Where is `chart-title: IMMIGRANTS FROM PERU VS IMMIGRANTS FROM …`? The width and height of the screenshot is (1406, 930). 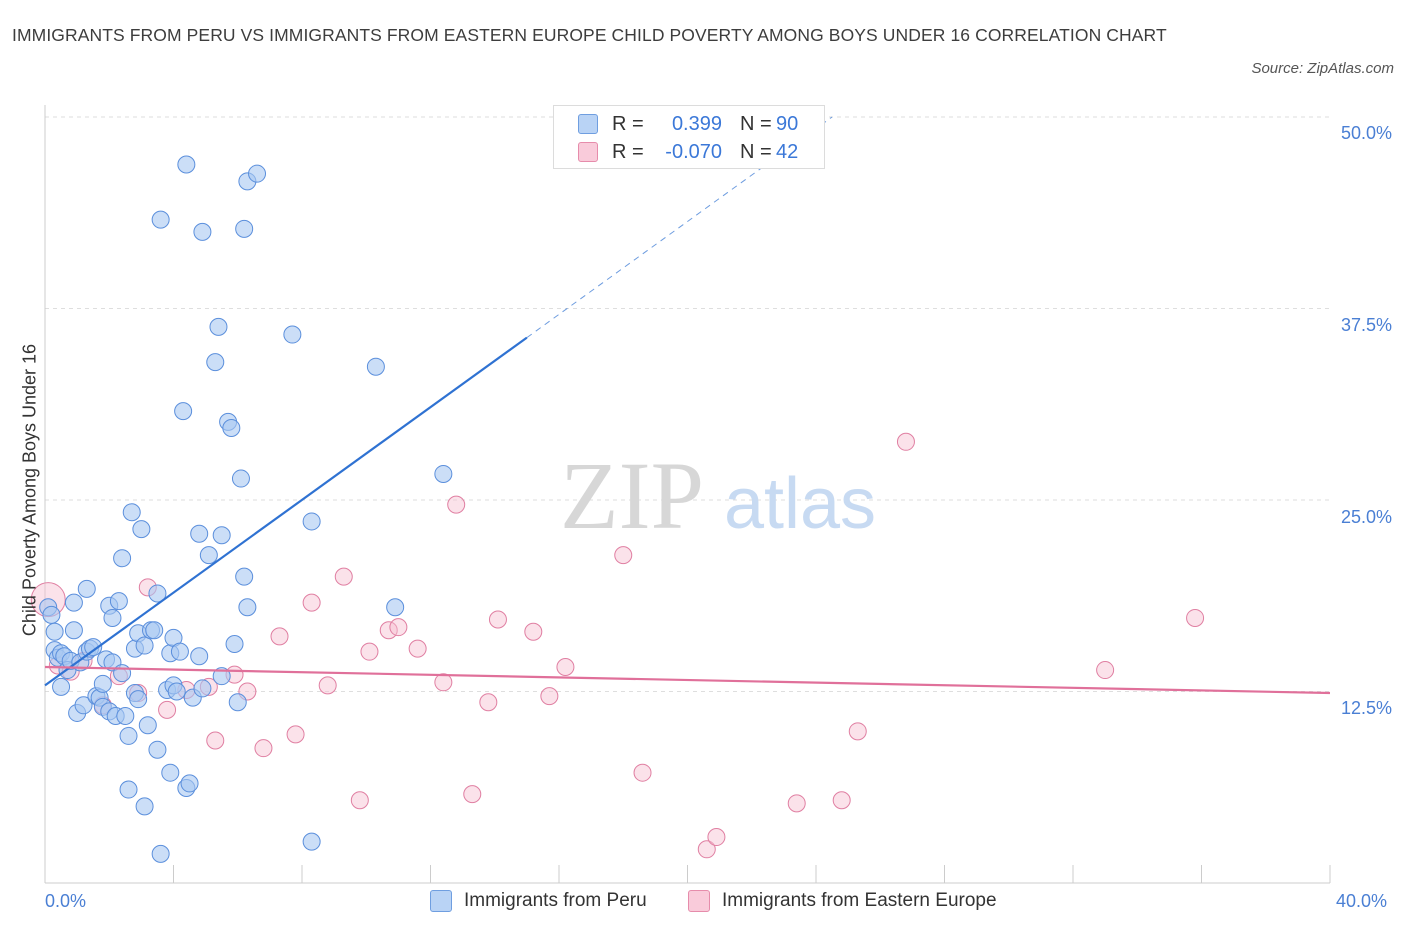
chart-title: IMMIGRANTS FROM PERU VS IMMIGRANTS FROM … is located at coordinates (589, 35).